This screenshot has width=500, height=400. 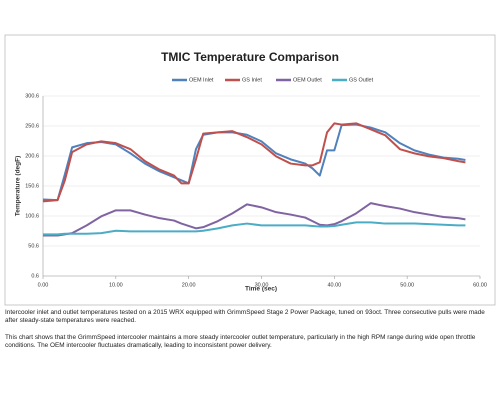 What do you see at coordinates (250, 57) in the screenshot?
I see `chart-title: TMIC Temperature Comparison` at bounding box center [250, 57].